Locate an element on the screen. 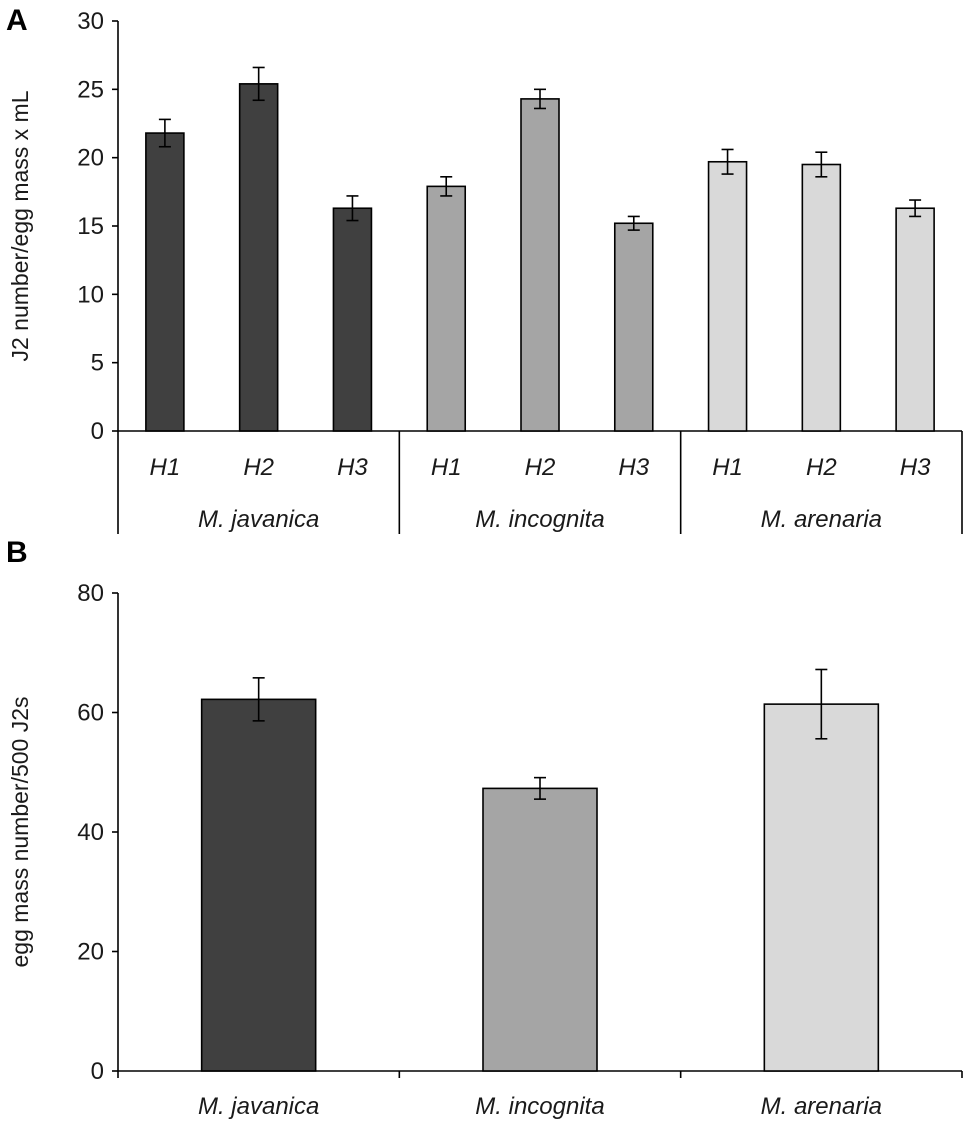  panel-b-y-tick-label: 60 is located at coordinates (90, 713).